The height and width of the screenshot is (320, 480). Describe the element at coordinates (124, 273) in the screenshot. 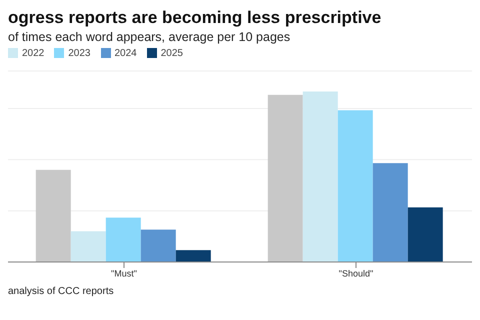

I see `x-tick-label: "Must"` at that location.